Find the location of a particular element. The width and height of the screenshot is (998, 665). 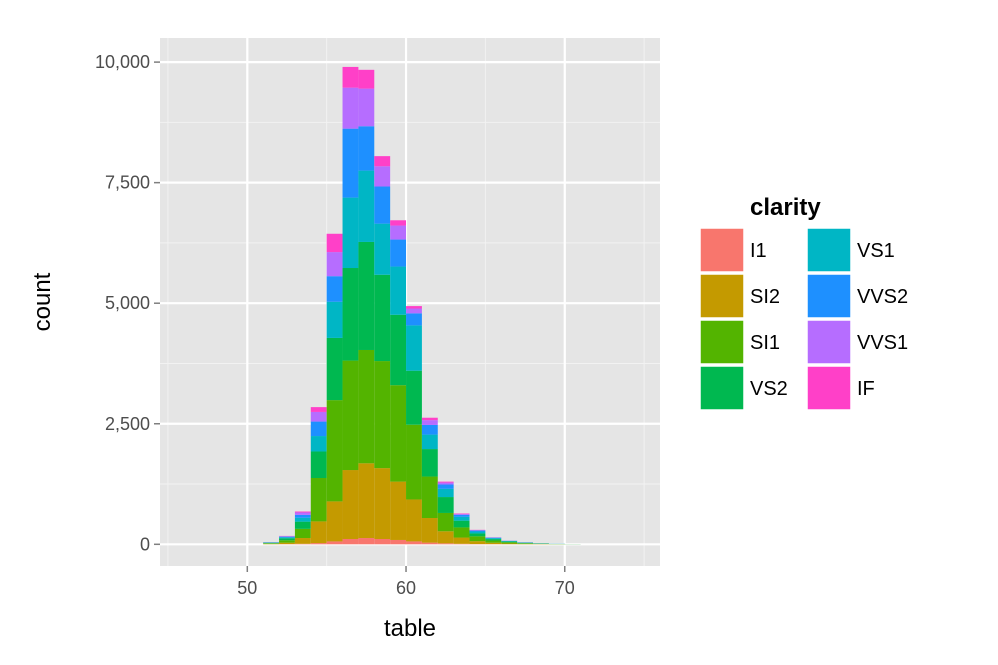

legend-label-i1: I1 is located at coordinates (758, 251).